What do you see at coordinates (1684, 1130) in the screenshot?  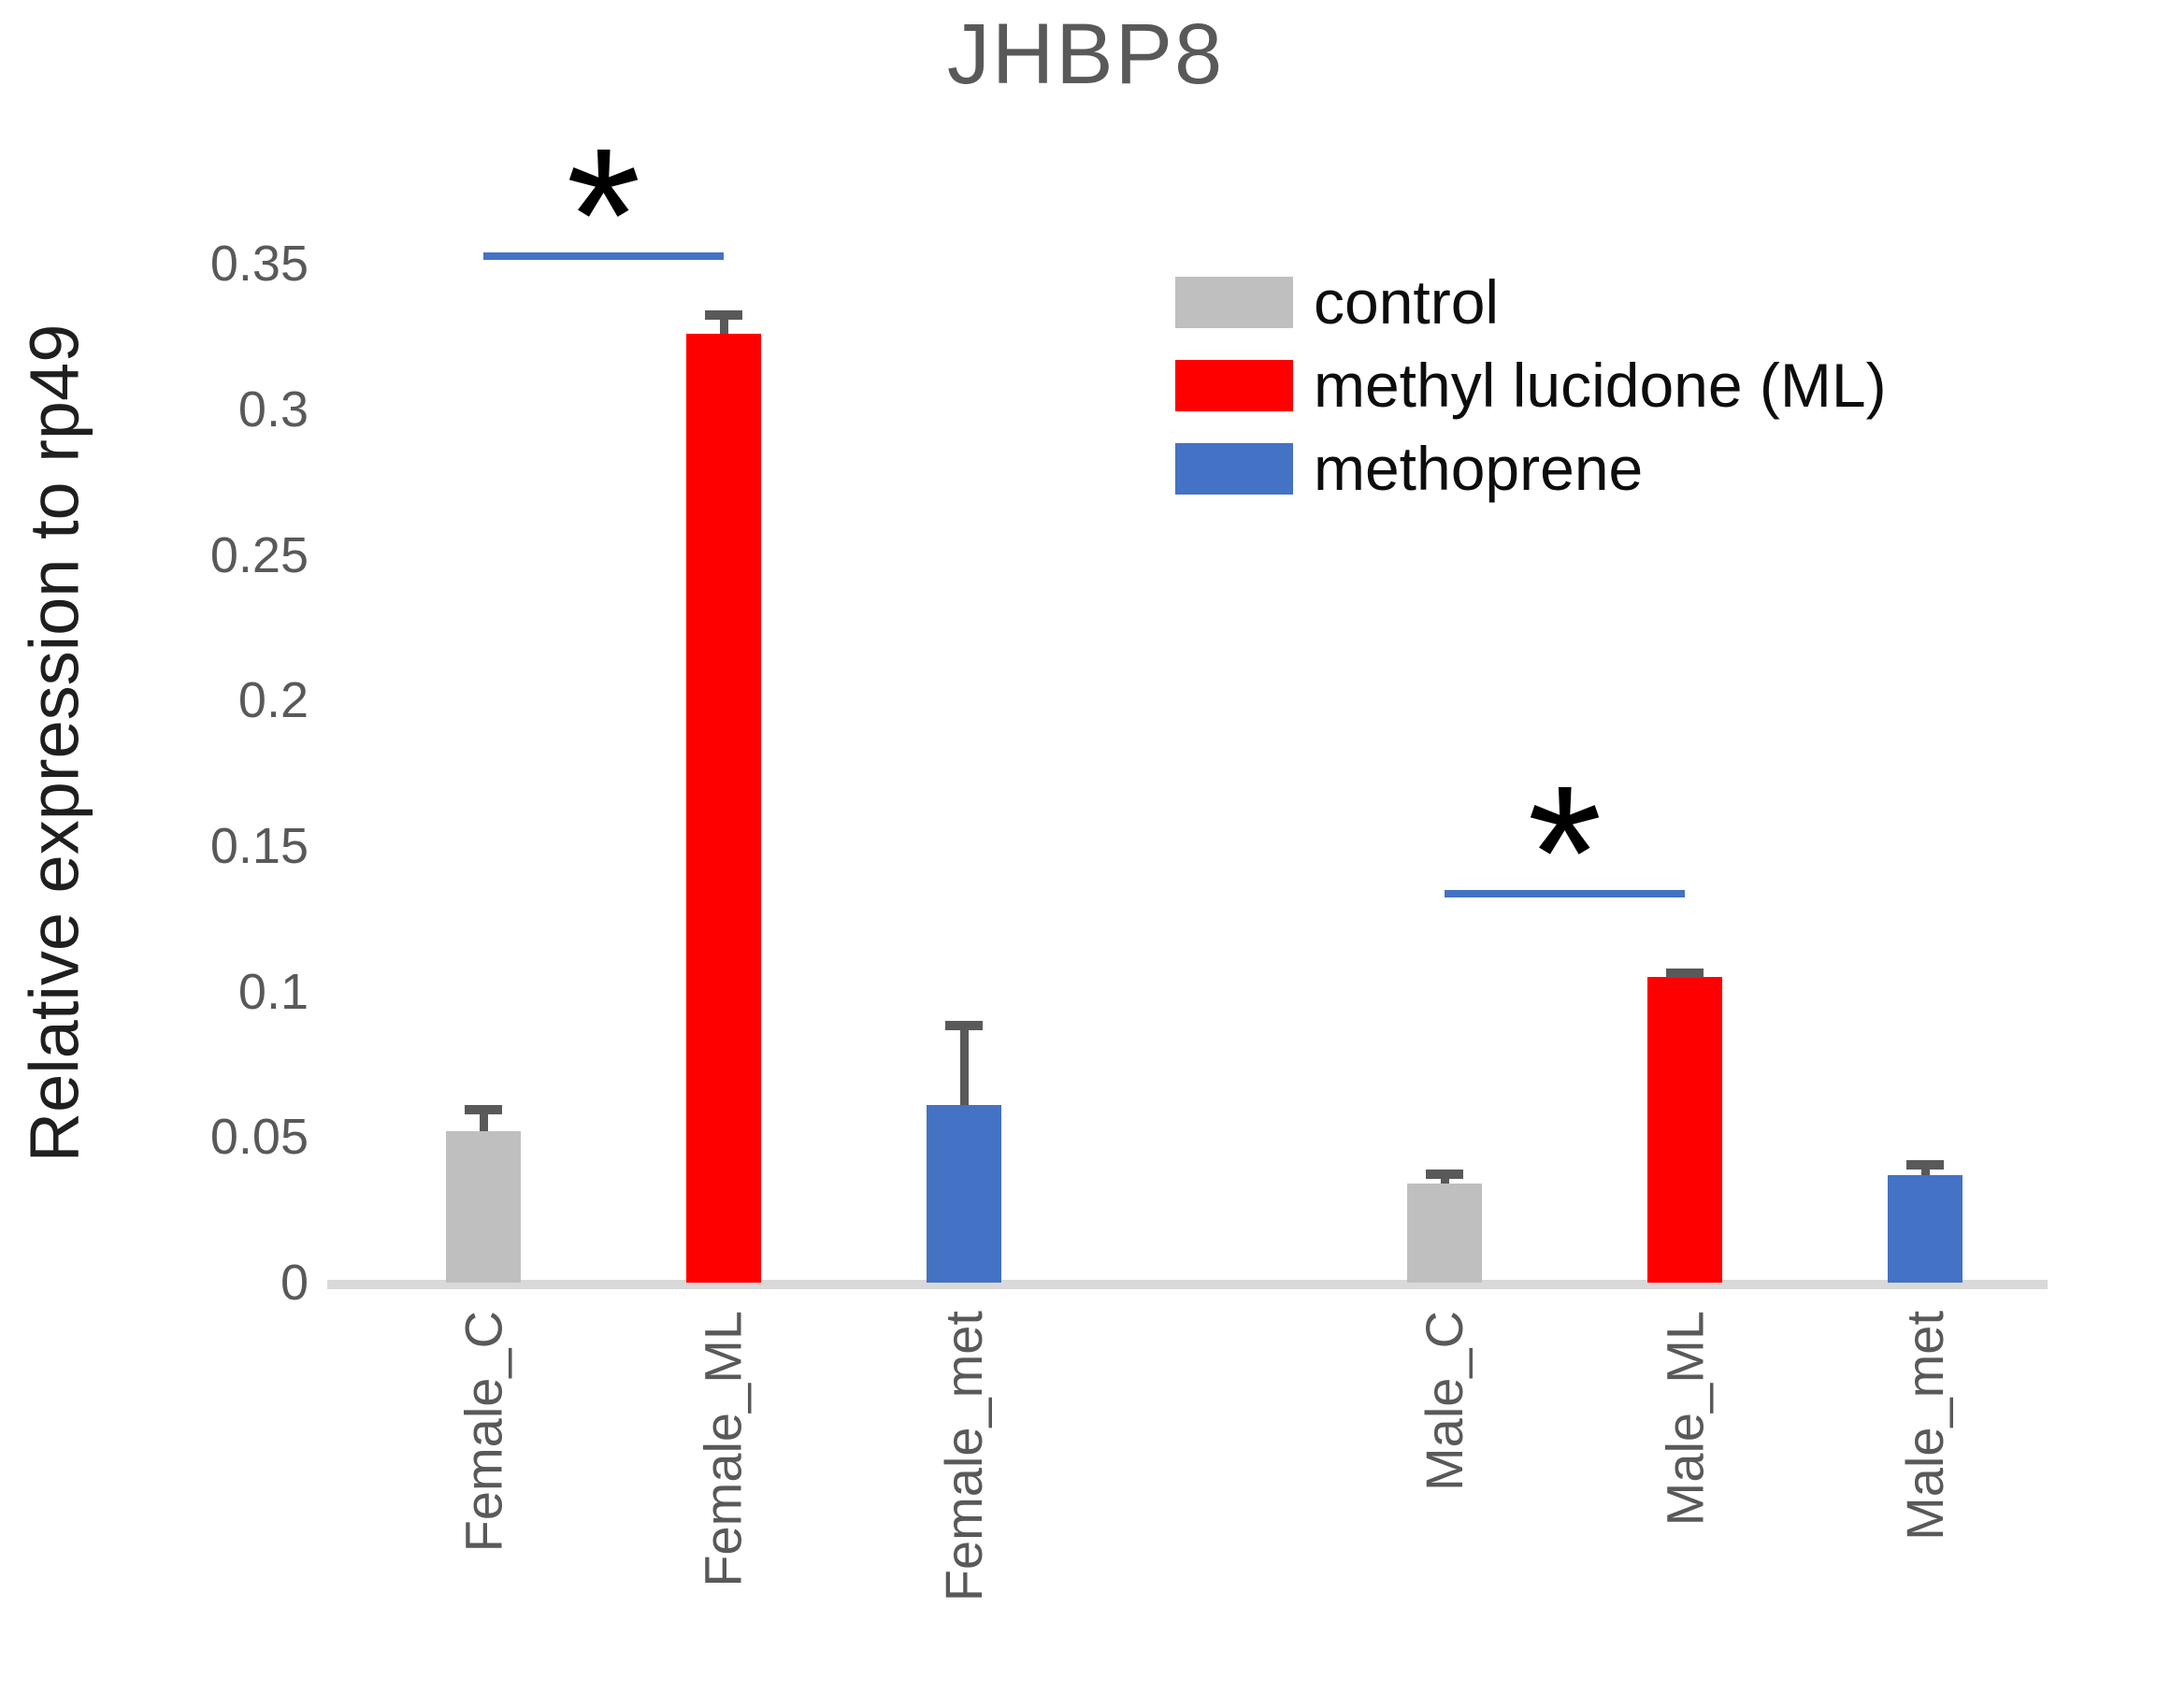 I see `bar-Male_ML` at bounding box center [1684, 1130].